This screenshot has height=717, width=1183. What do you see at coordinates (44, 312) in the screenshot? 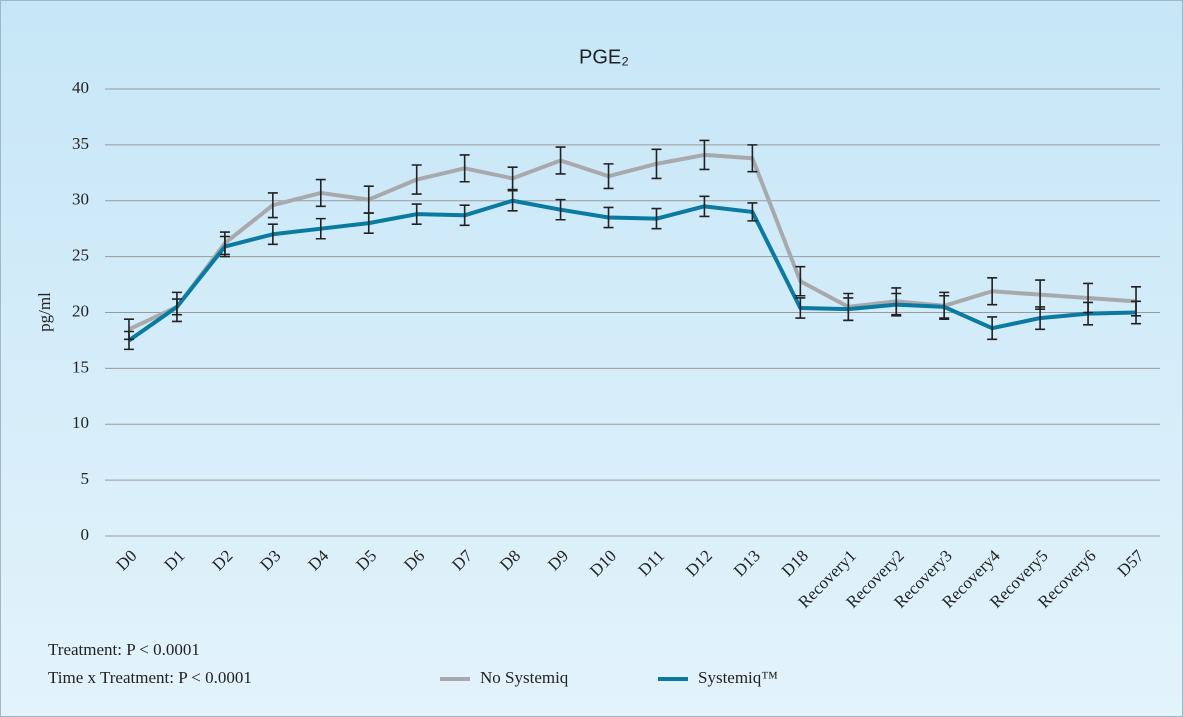
I see `y-axis-label: pg/ml` at bounding box center [44, 312].